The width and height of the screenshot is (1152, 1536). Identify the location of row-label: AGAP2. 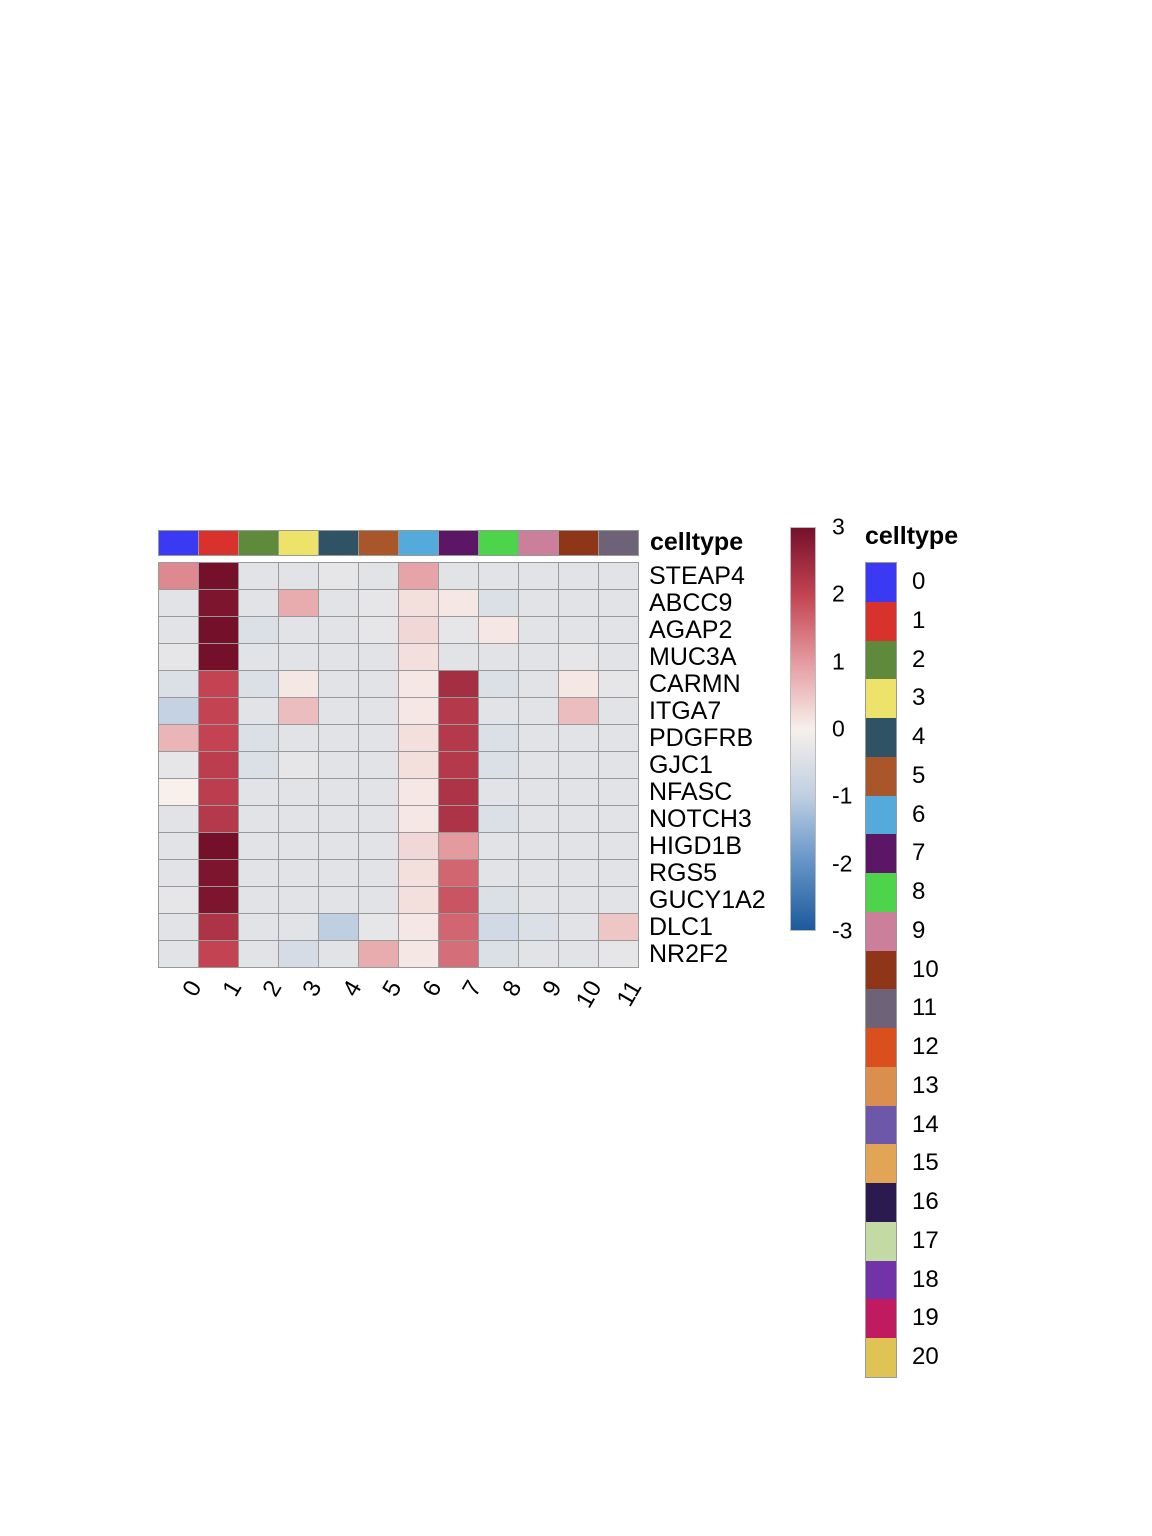
(691, 630).